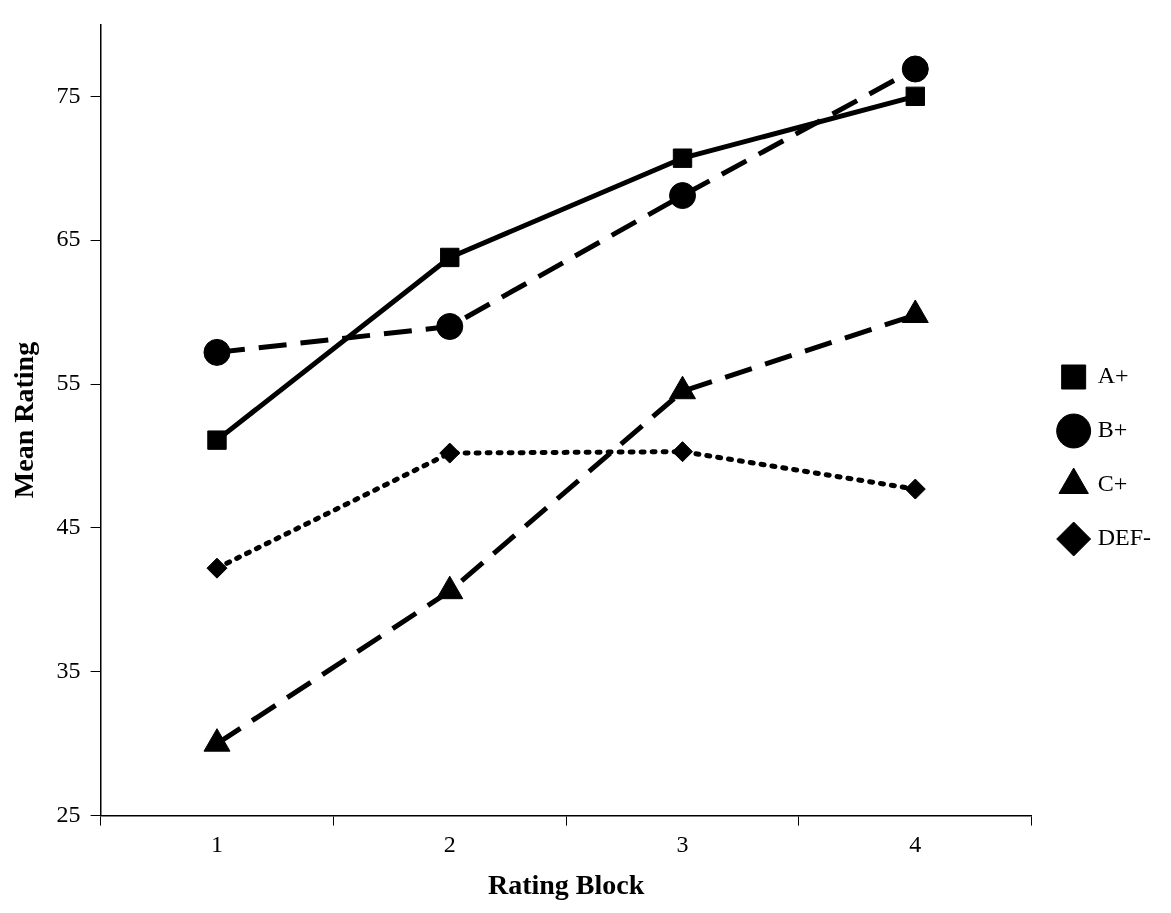  Describe the element at coordinates (1112, 429) in the screenshot. I see `legend-label: B+` at that location.